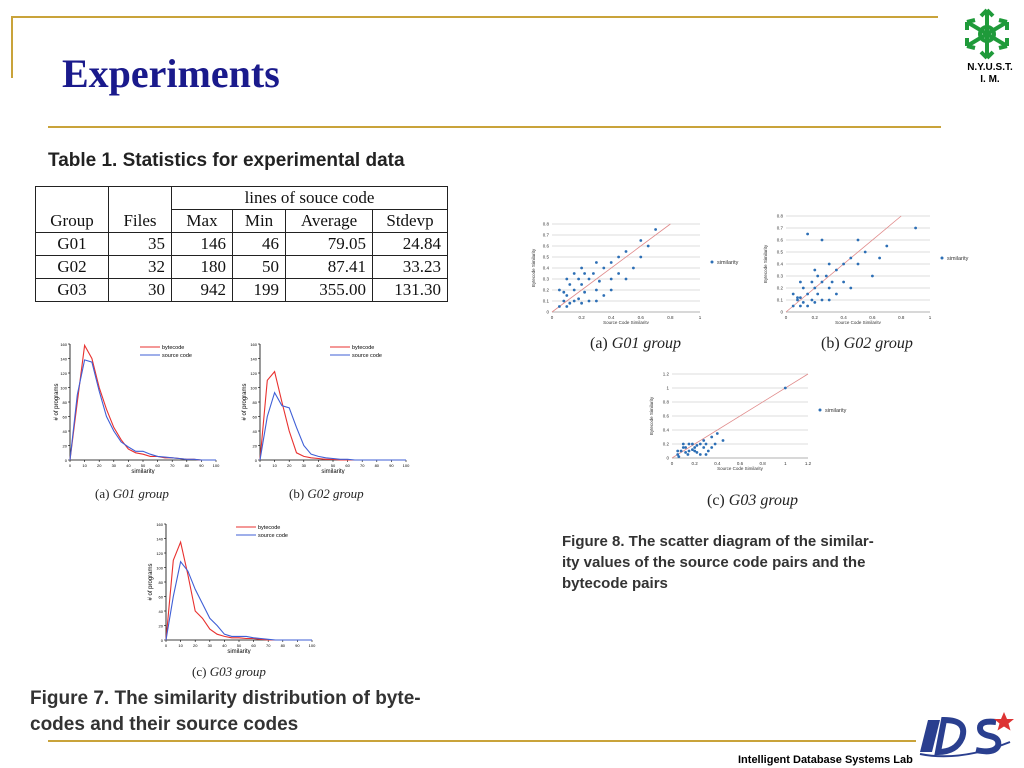 The image size is (1024, 768). I want to click on fig8a-caption: (a) G01 group, so click(635, 344).